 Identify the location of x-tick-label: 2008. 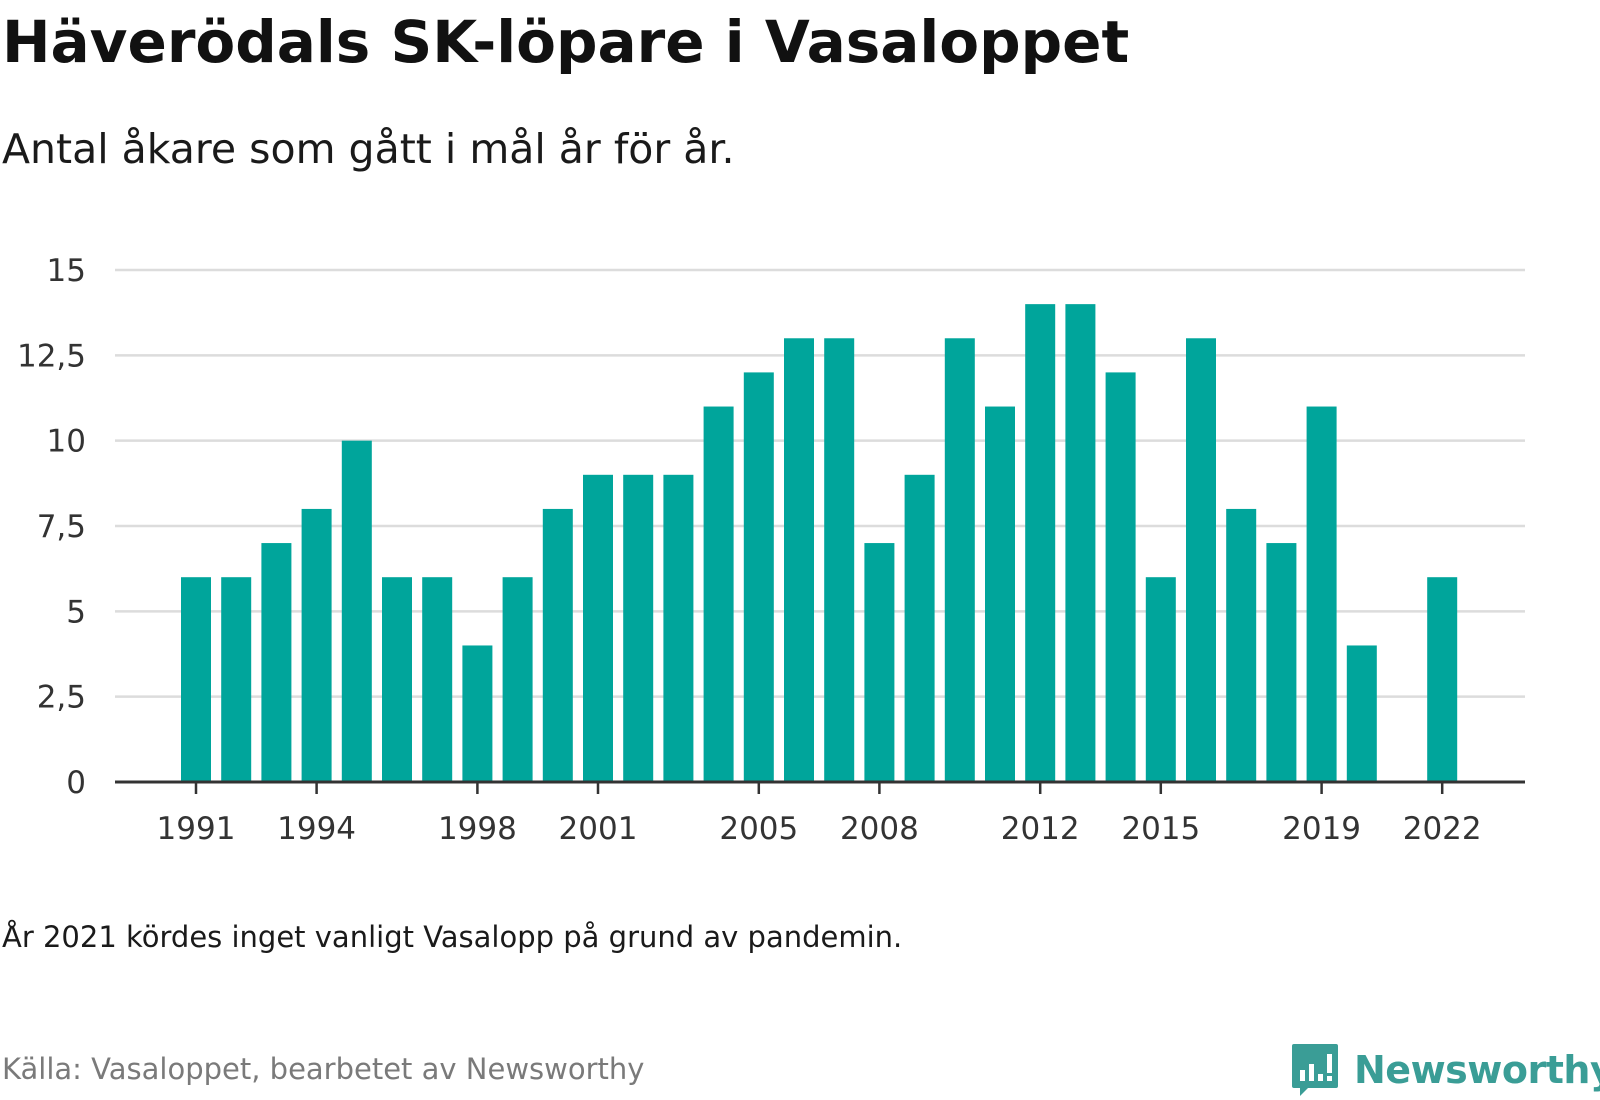
(879, 829).